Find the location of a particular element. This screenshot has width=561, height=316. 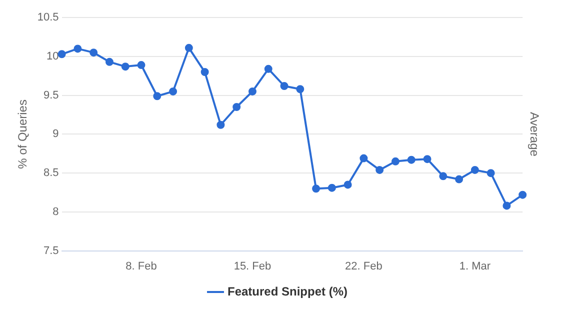

x-tick-label: 8. Feb is located at coordinates (141, 266).